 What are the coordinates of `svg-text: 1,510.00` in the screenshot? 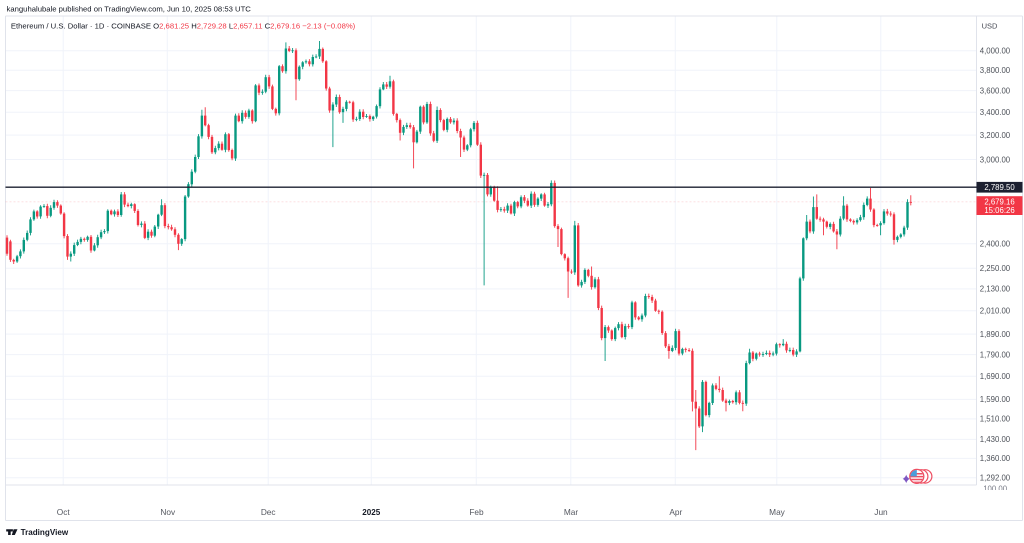 It's located at (995, 419).